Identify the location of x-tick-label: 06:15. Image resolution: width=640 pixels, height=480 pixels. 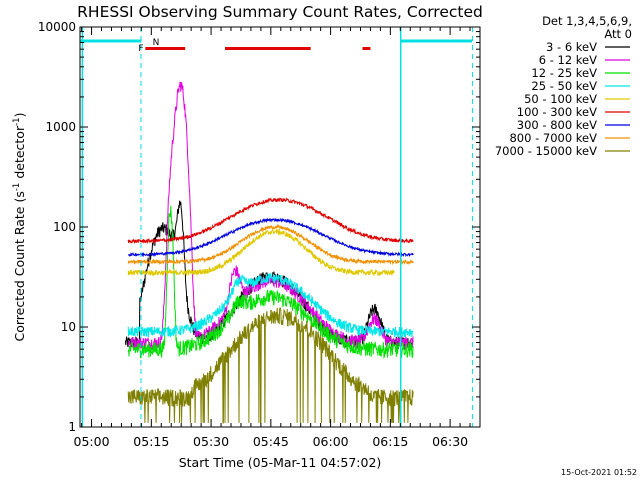
(390, 441).